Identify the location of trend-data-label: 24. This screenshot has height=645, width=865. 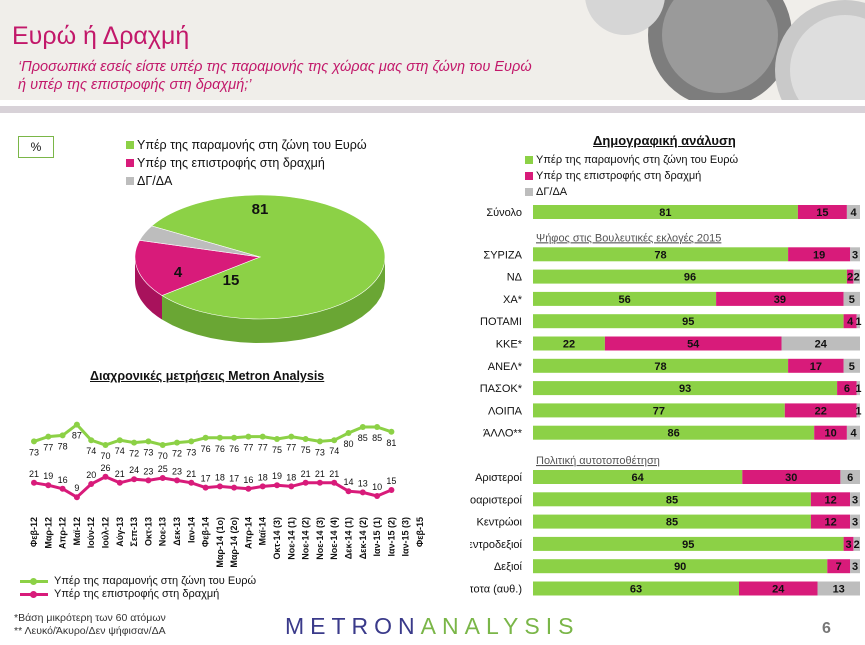
(134, 470).